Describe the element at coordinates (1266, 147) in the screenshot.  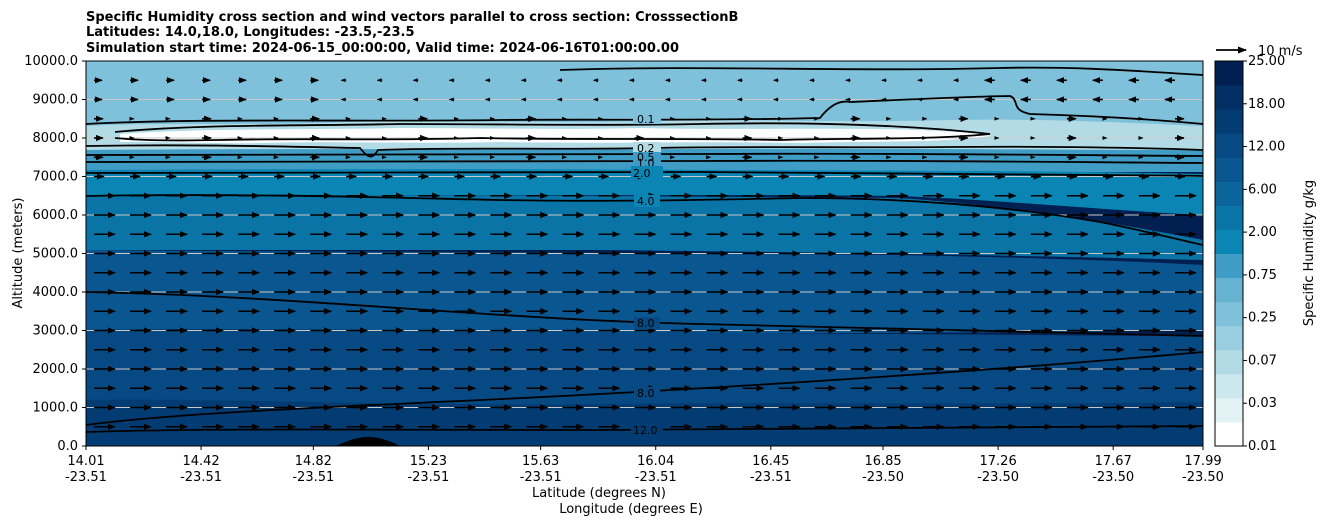
I see `colorbar-tick-label: 12.00` at that location.